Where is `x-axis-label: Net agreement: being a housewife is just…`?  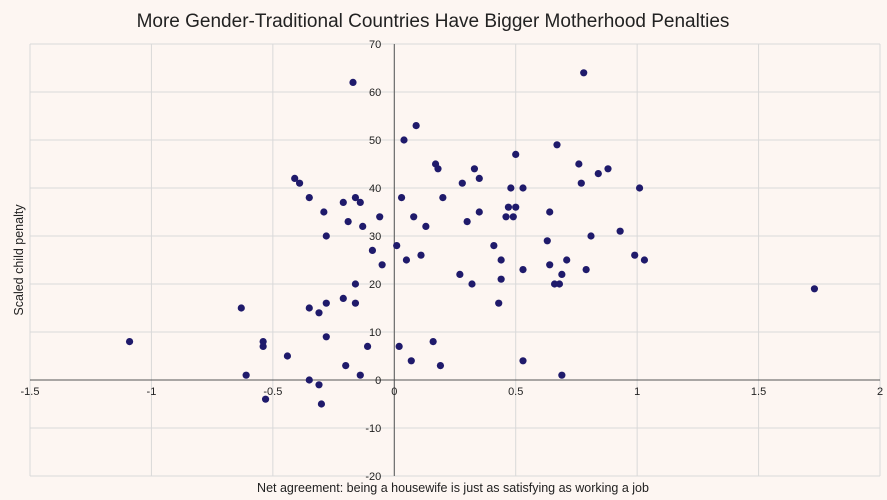
x-axis-label: Net agreement: being a housewife is just… is located at coordinates (453, 488).